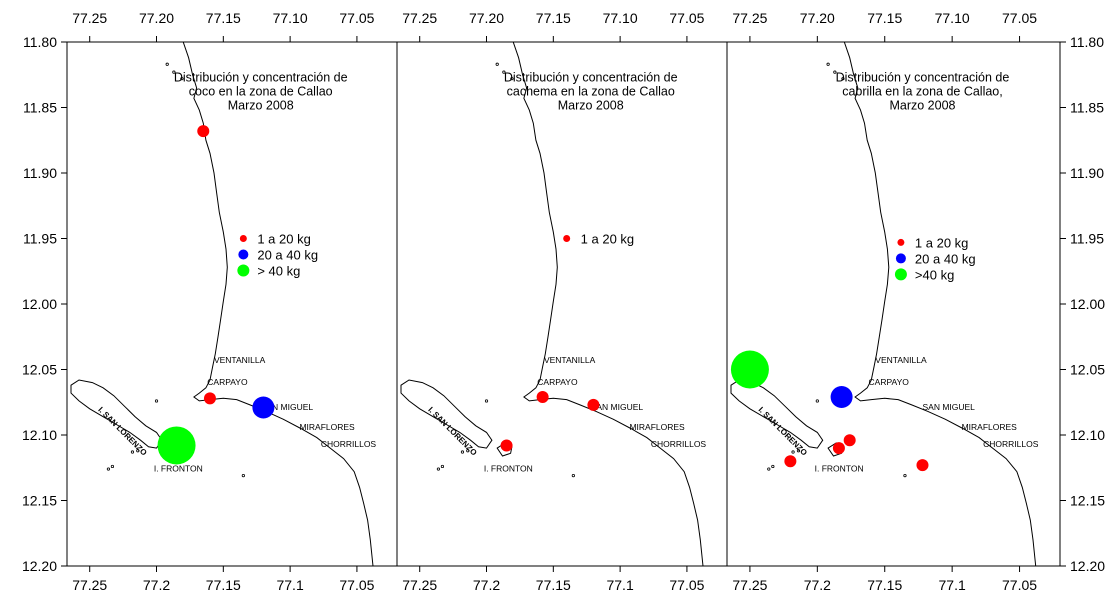  What do you see at coordinates (89, 18) in the screenshot?
I see `x-tick-label-top: 77.25` at bounding box center [89, 18].